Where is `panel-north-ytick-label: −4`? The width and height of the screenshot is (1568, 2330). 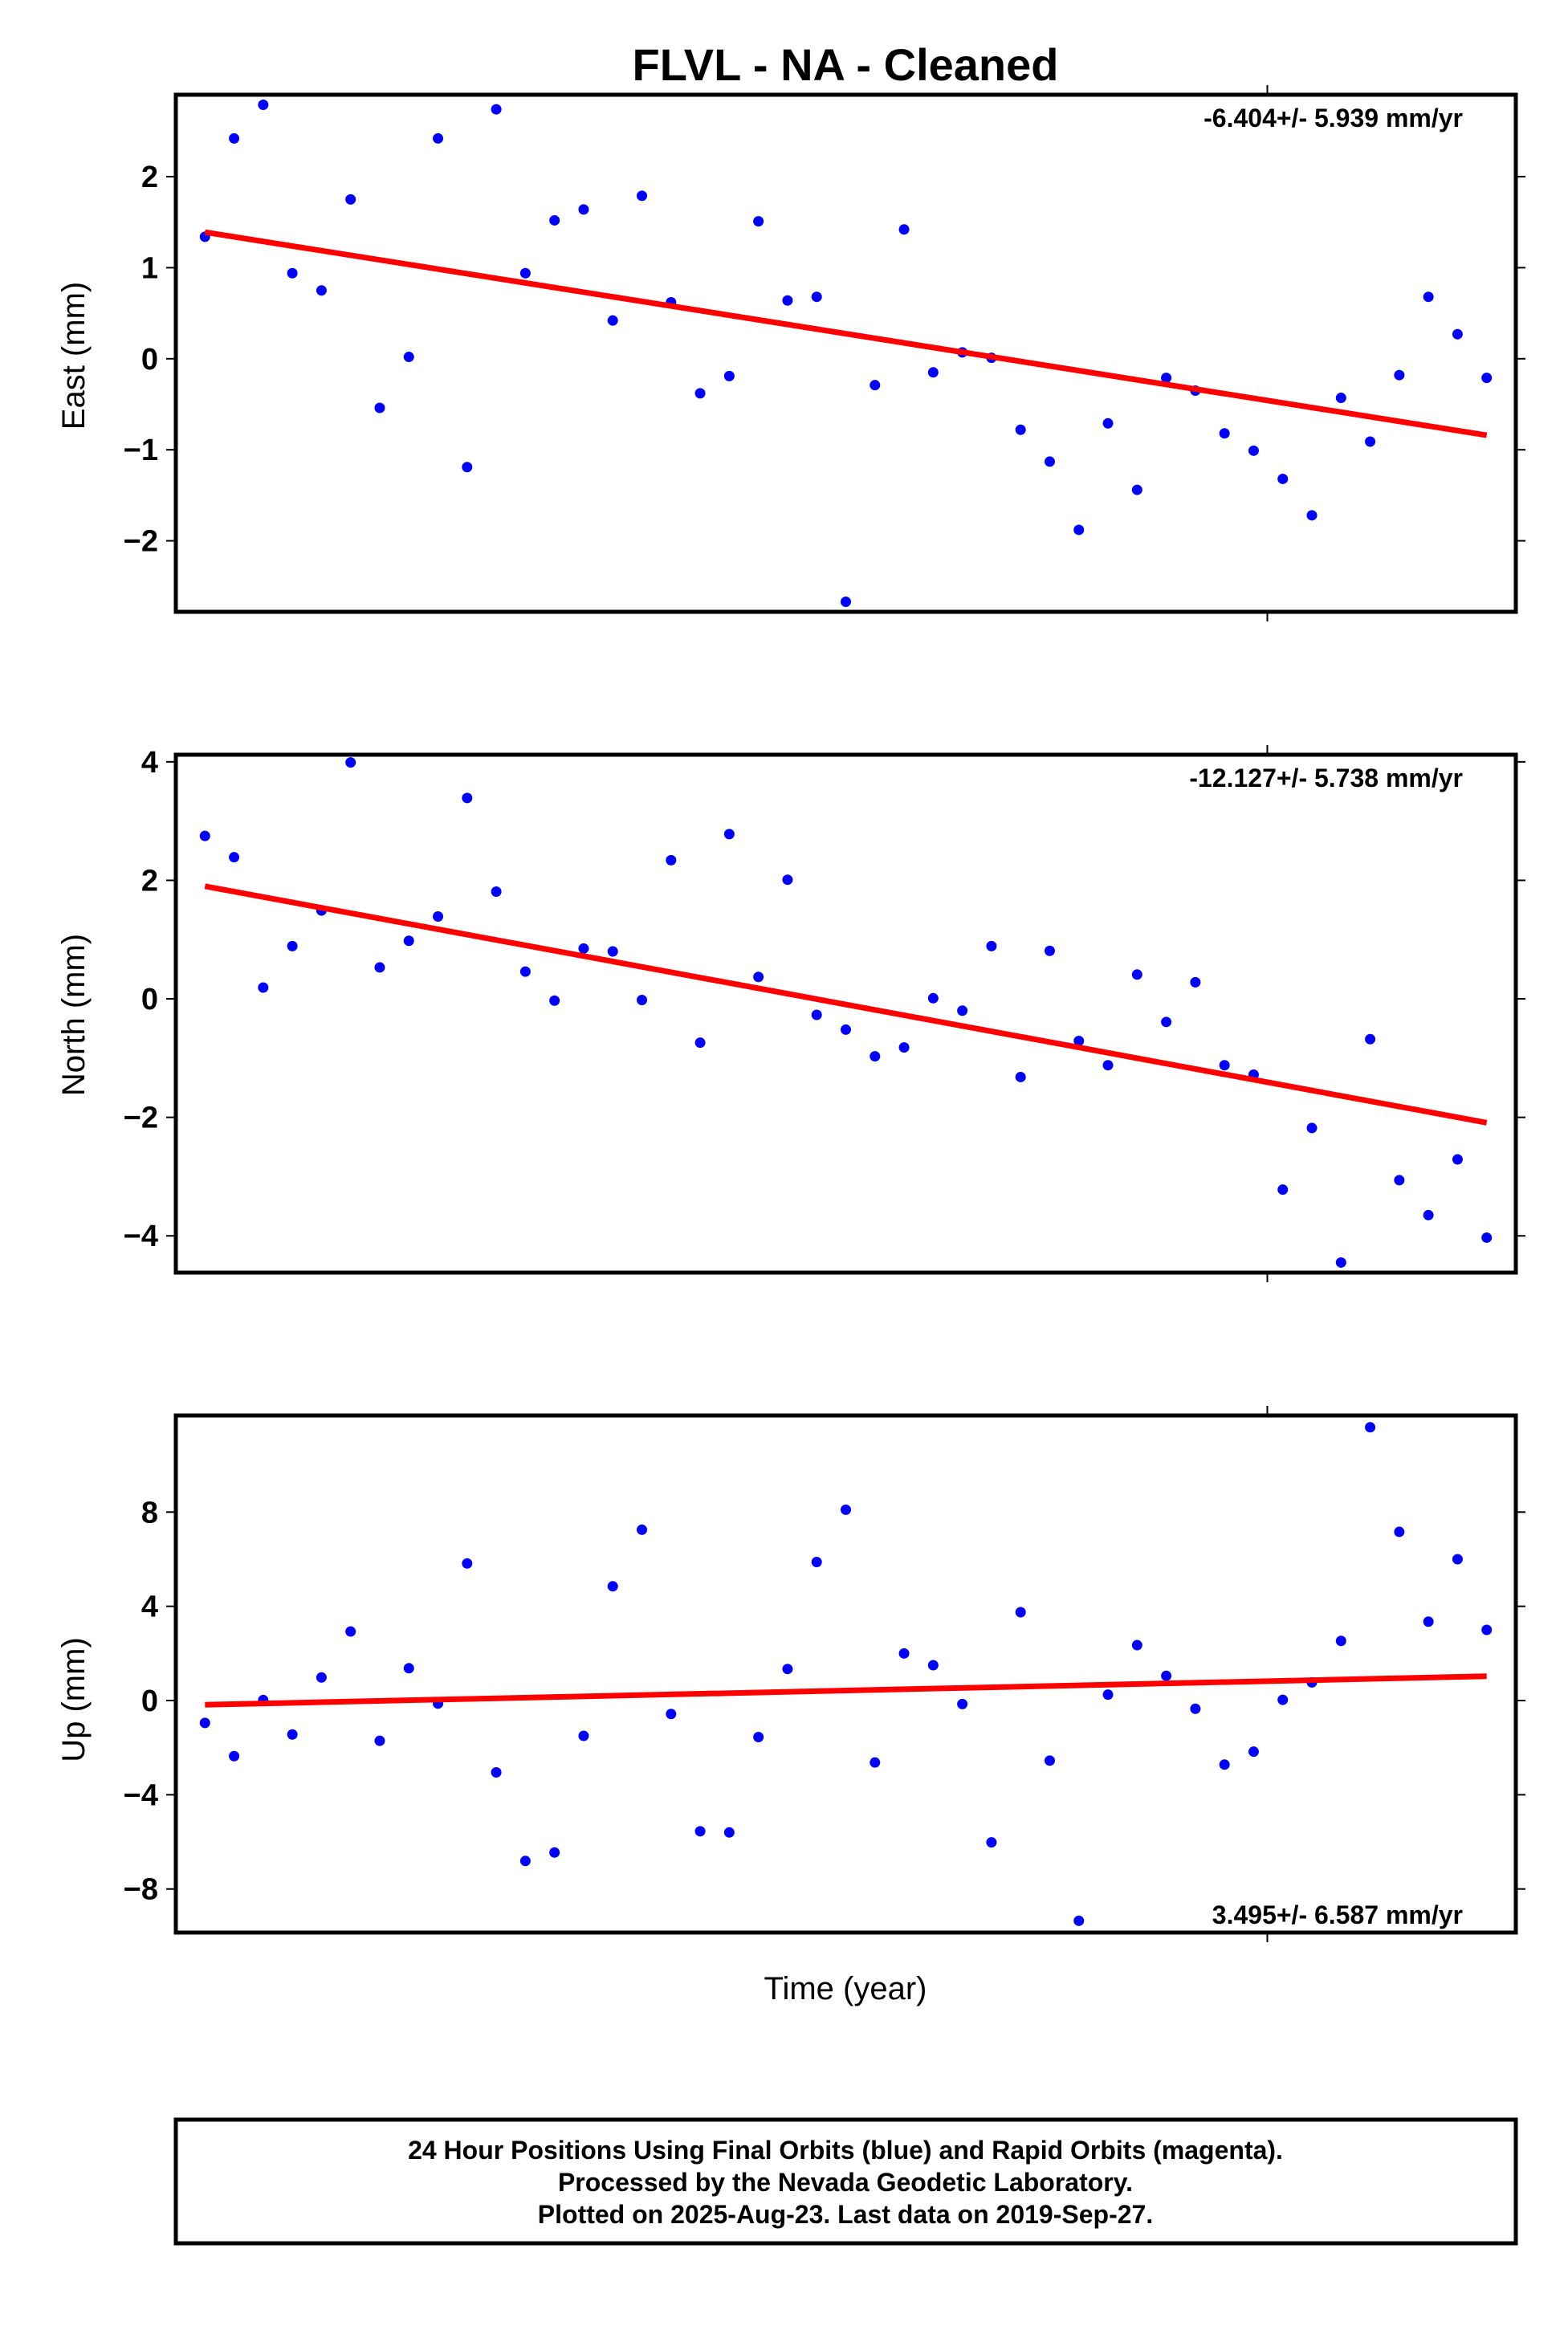
panel-north-ytick-label: −4 is located at coordinates (141, 1236).